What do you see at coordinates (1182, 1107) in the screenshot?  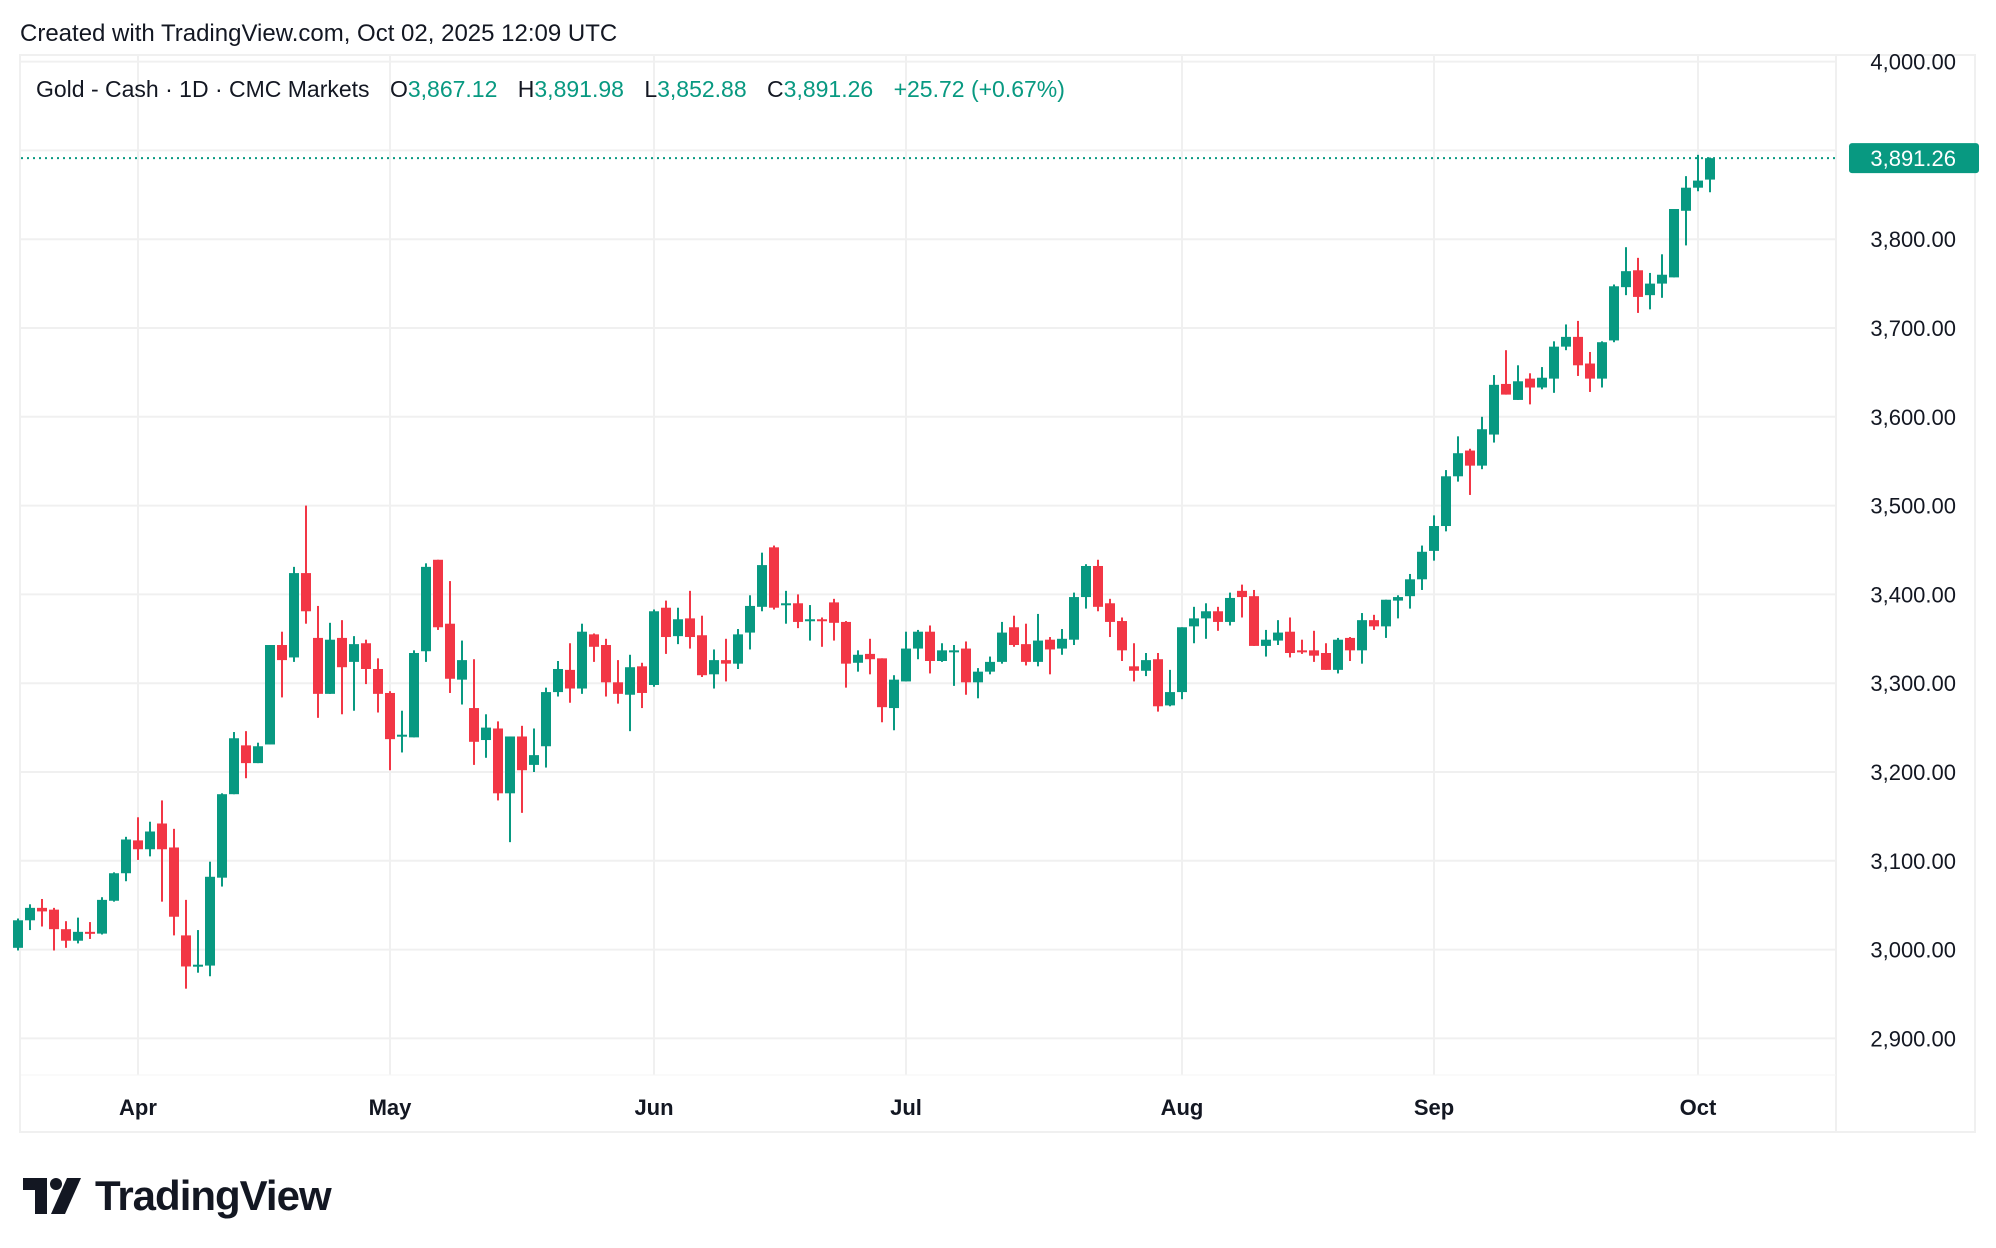 I see `time-tick-label: Aug` at bounding box center [1182, 1107].